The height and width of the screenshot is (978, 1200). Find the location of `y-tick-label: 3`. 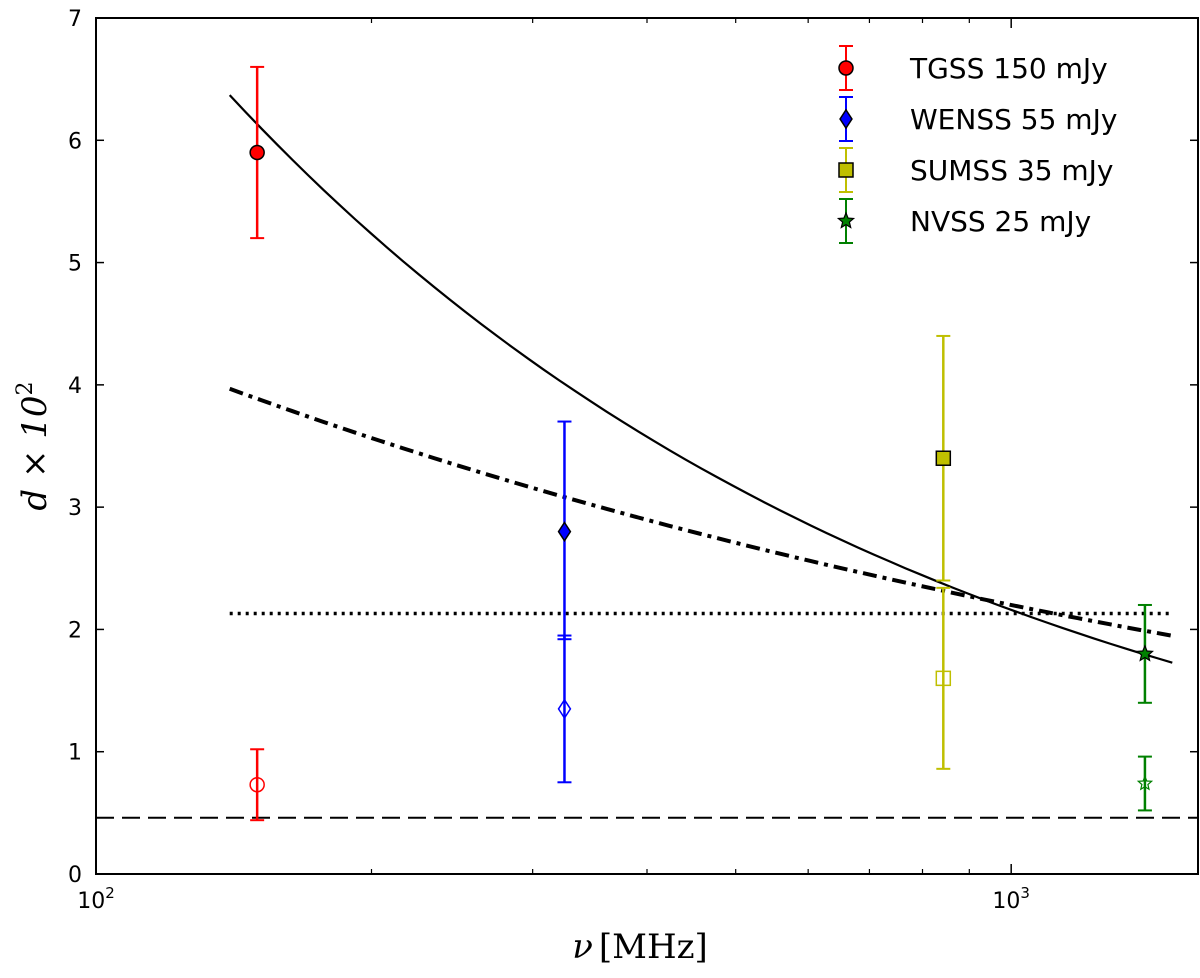

y-tick-label: 3 is located at coordinates (75, 508).